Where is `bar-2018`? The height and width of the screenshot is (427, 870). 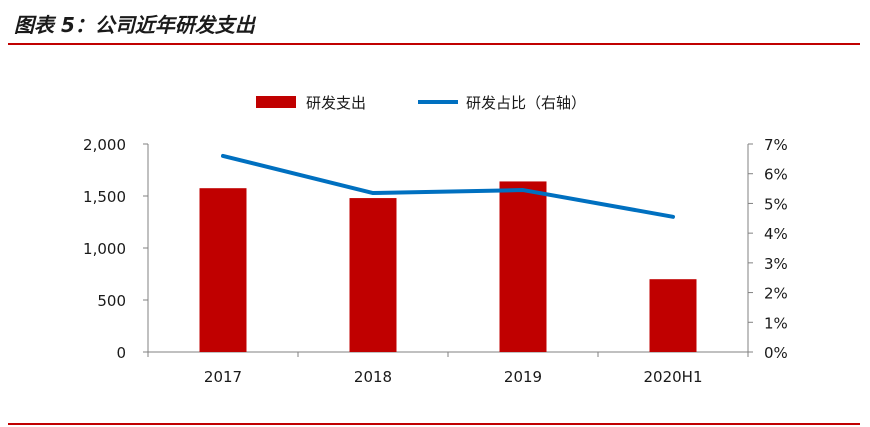 bar-2018 is located at coordinates (373, 275).